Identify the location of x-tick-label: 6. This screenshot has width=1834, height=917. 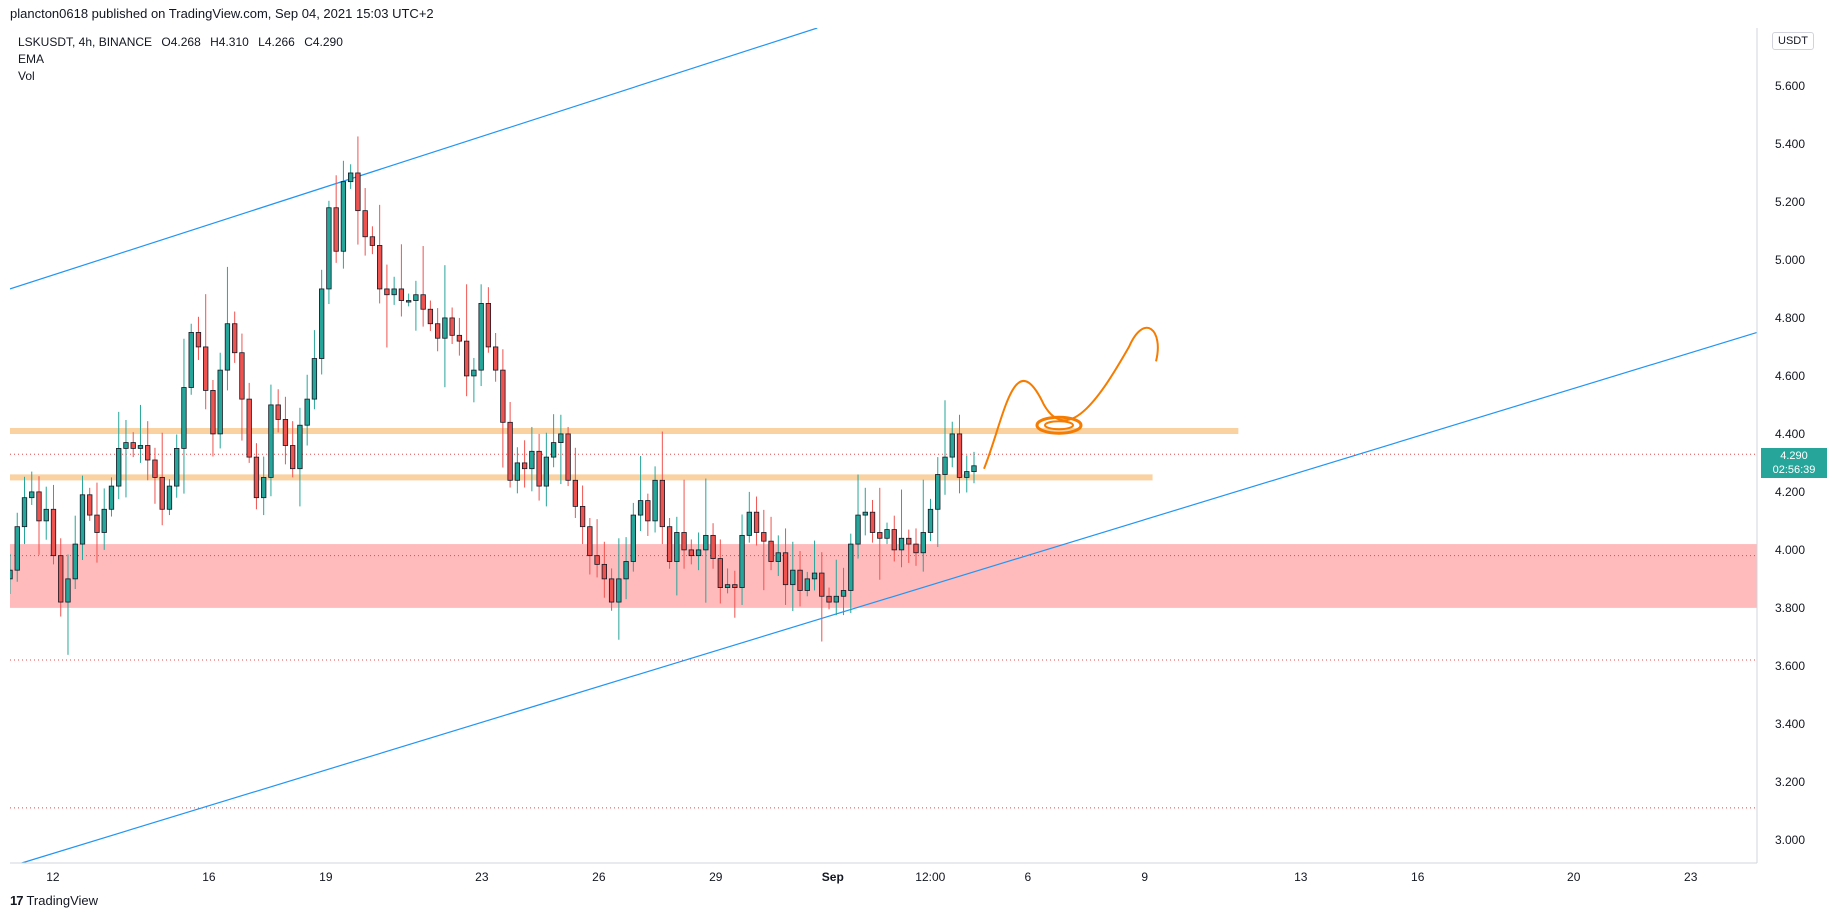
(1027, 877).